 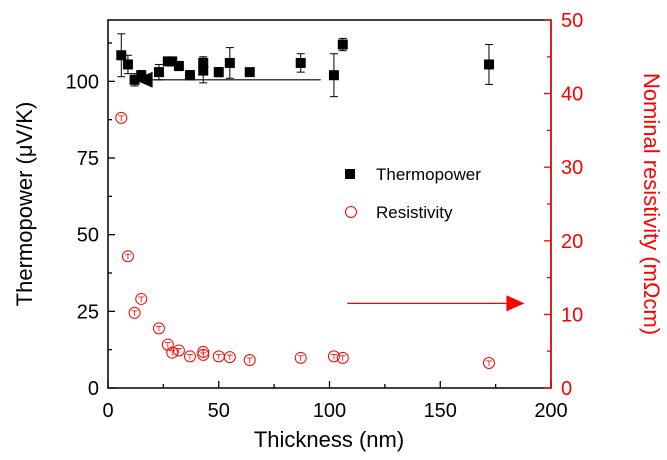 What do you see at coordinates (329, 411) in the screenshot?
I see `x-tick-label: 100` at bounding box center [329, 411].